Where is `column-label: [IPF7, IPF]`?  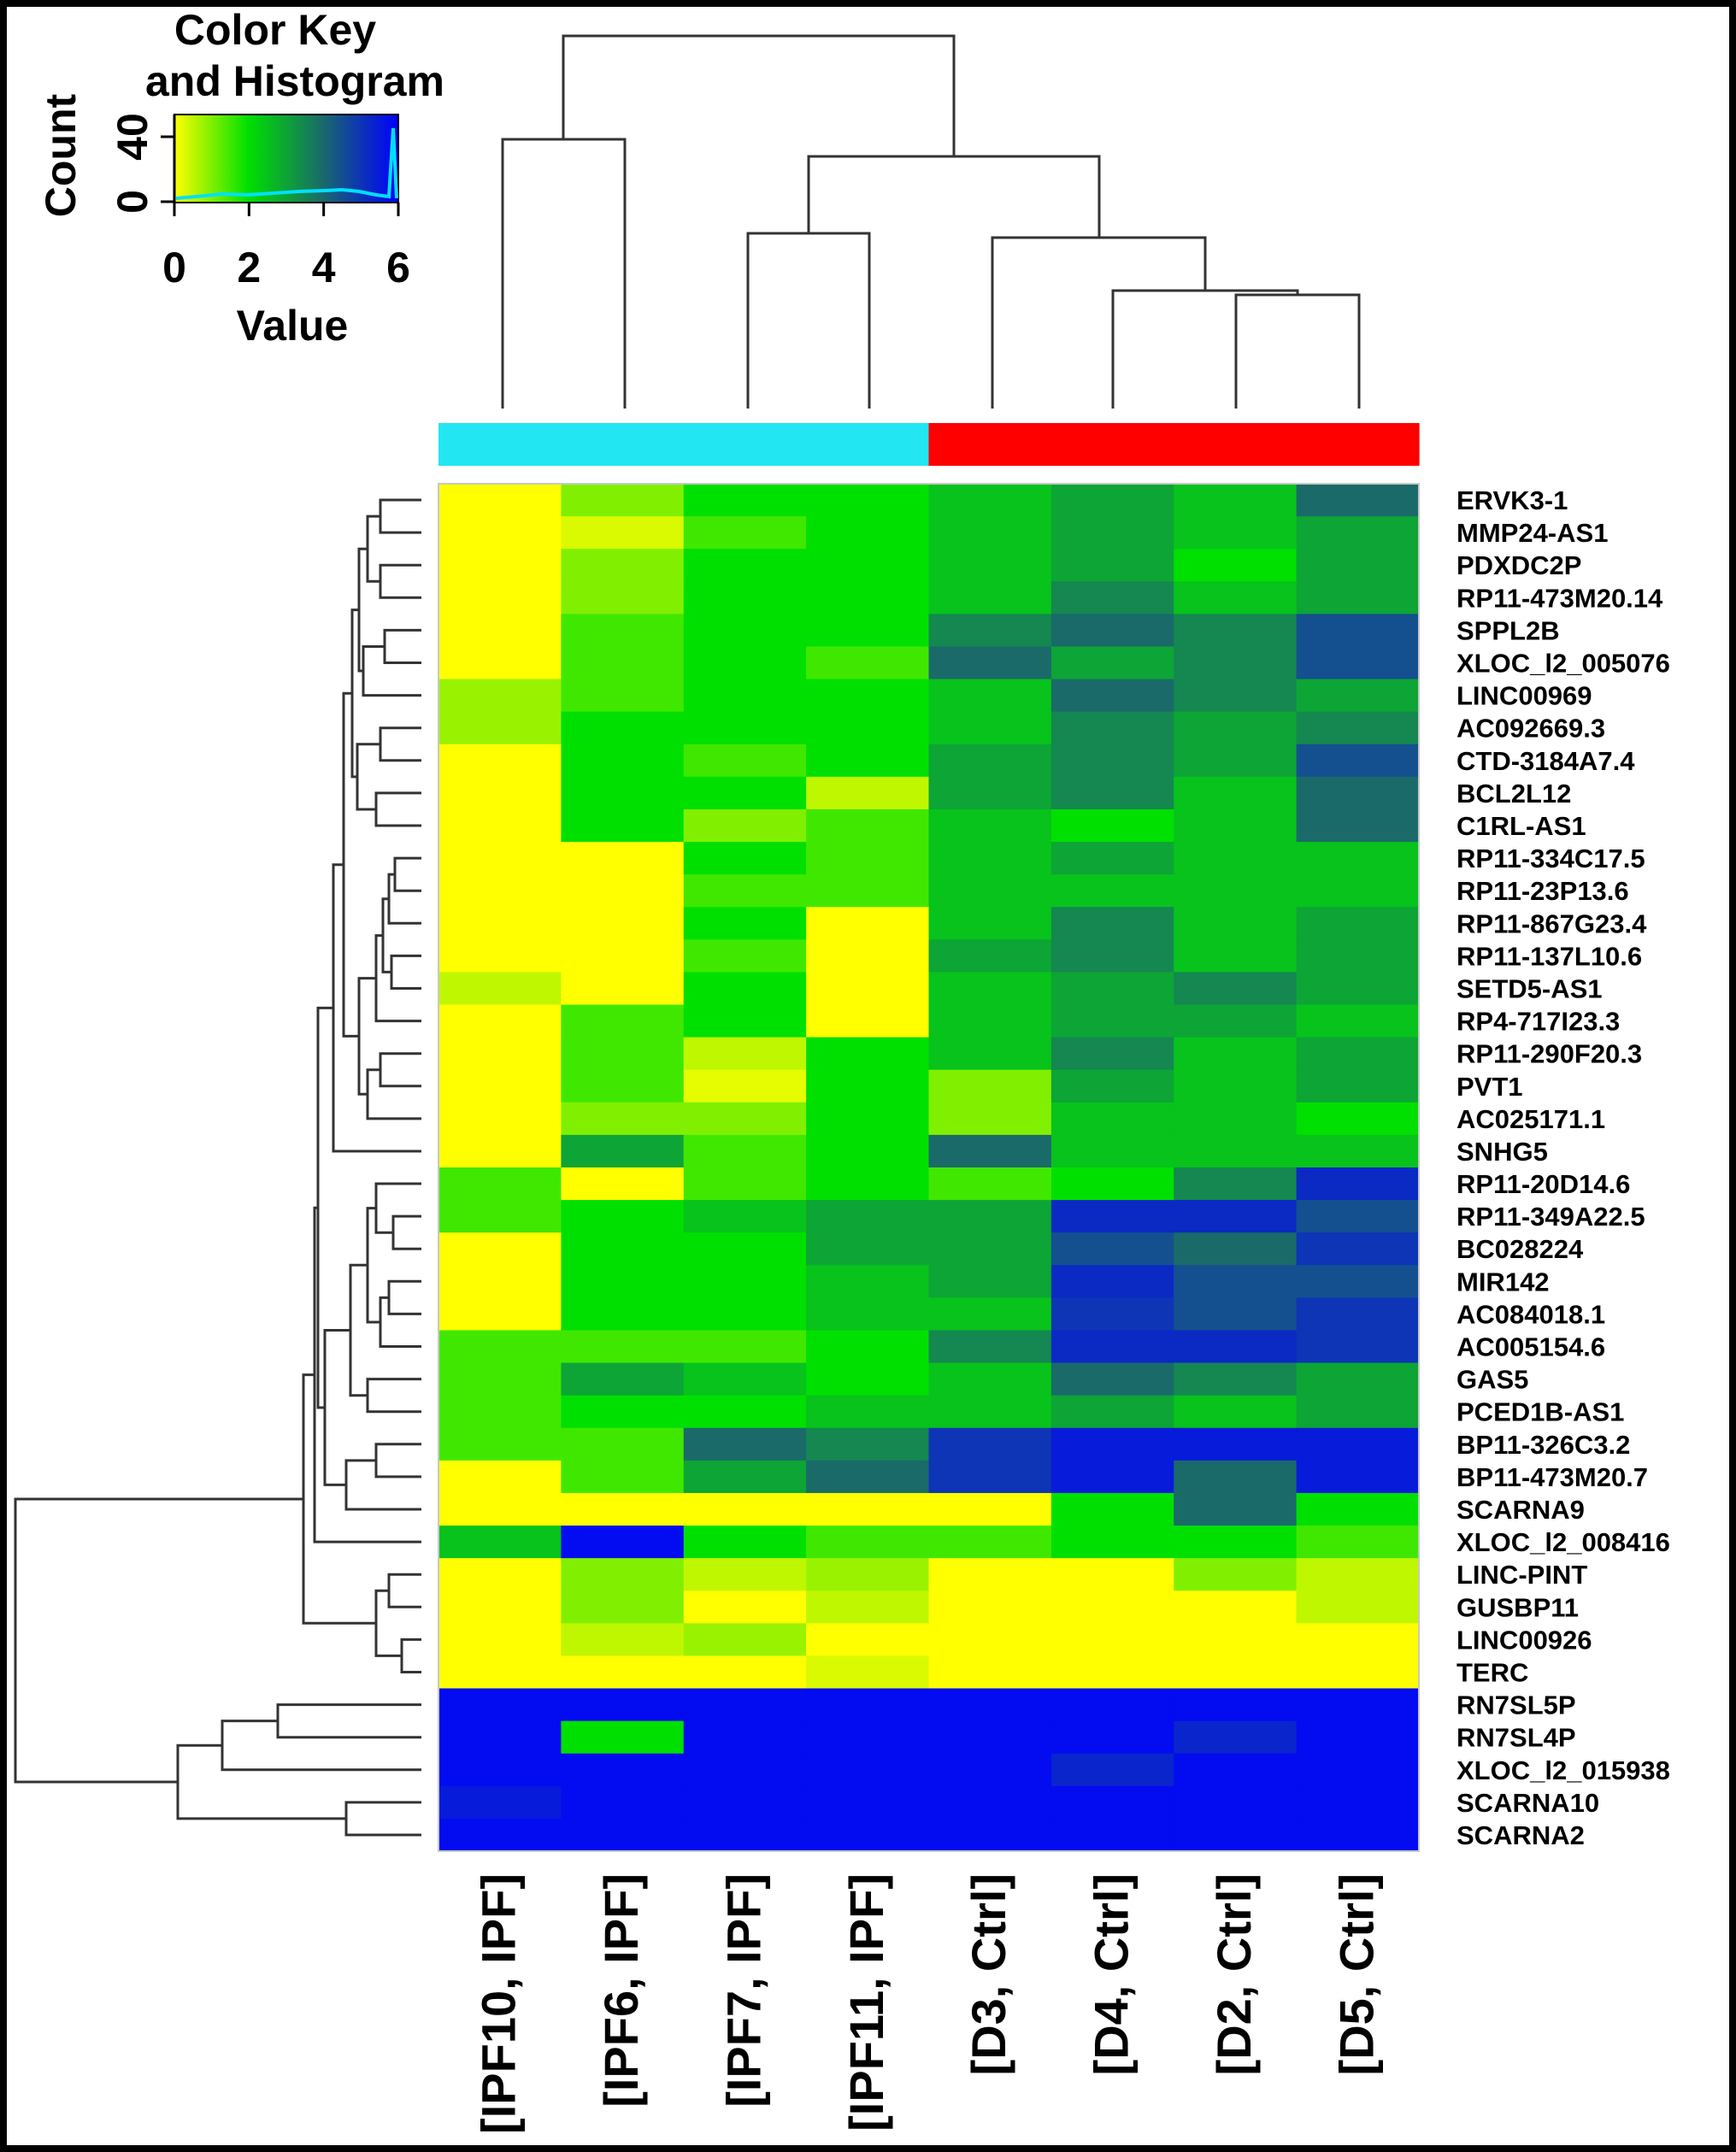
column-label: [IPF7, IPF] is located at coordinates (743, 1990).